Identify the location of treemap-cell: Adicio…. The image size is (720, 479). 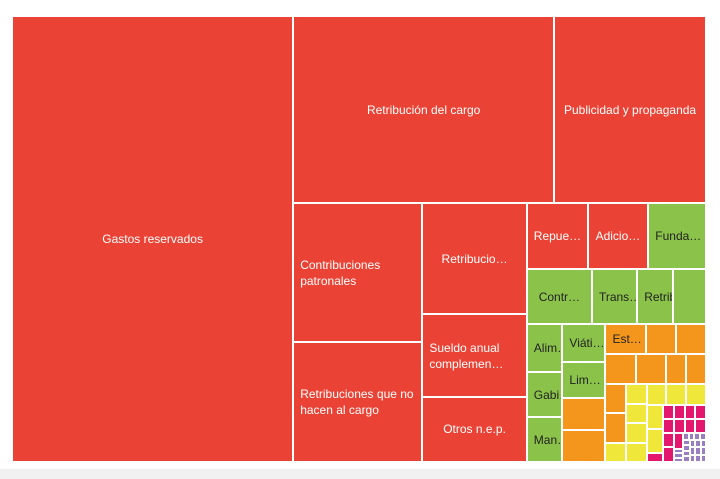
(618, 236).